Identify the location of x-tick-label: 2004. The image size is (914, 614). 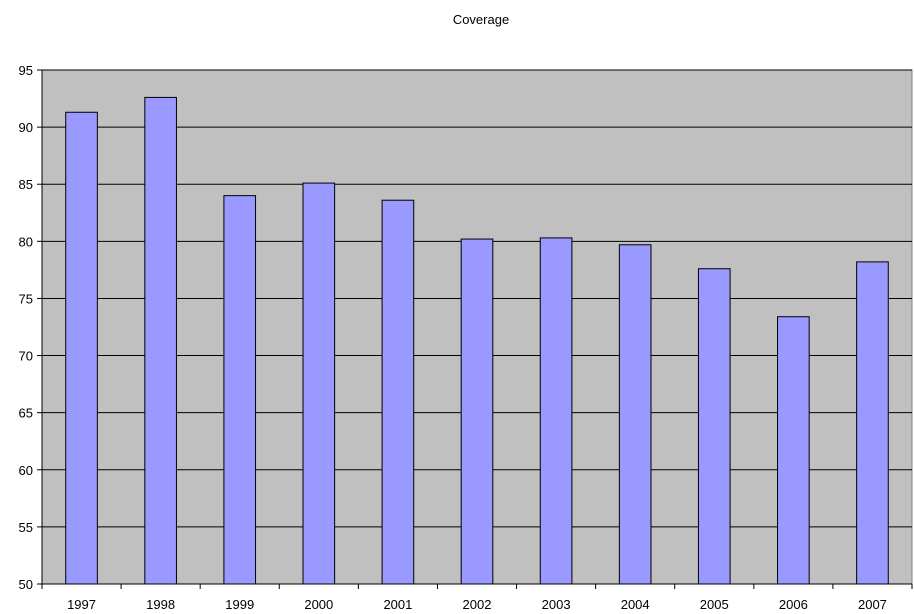
(635, 604).